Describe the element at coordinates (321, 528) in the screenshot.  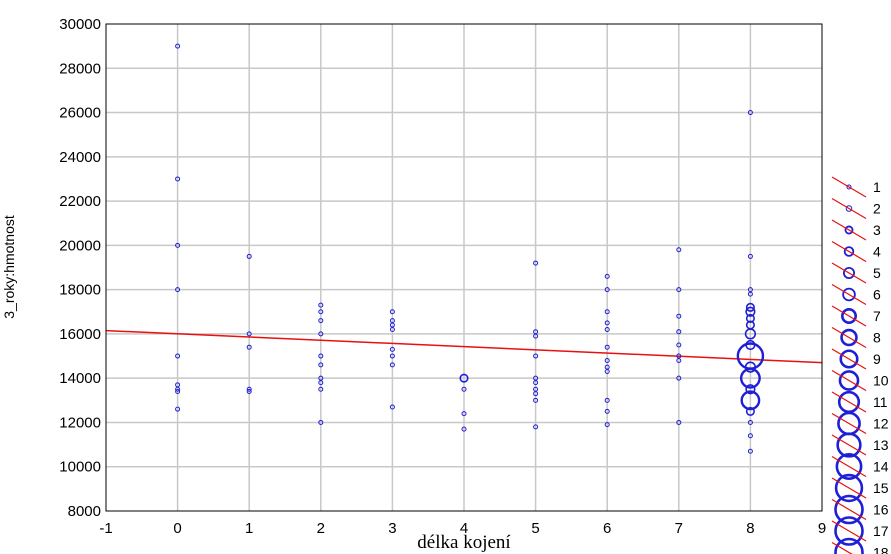
I see `x-tick-label: 2` at that location.